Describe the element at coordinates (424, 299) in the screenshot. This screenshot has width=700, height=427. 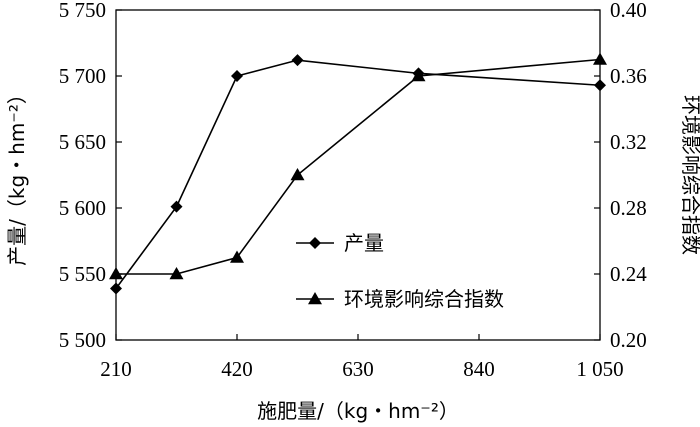
I see `legend-label-environment-index: 环境影响综合指数` at that location.